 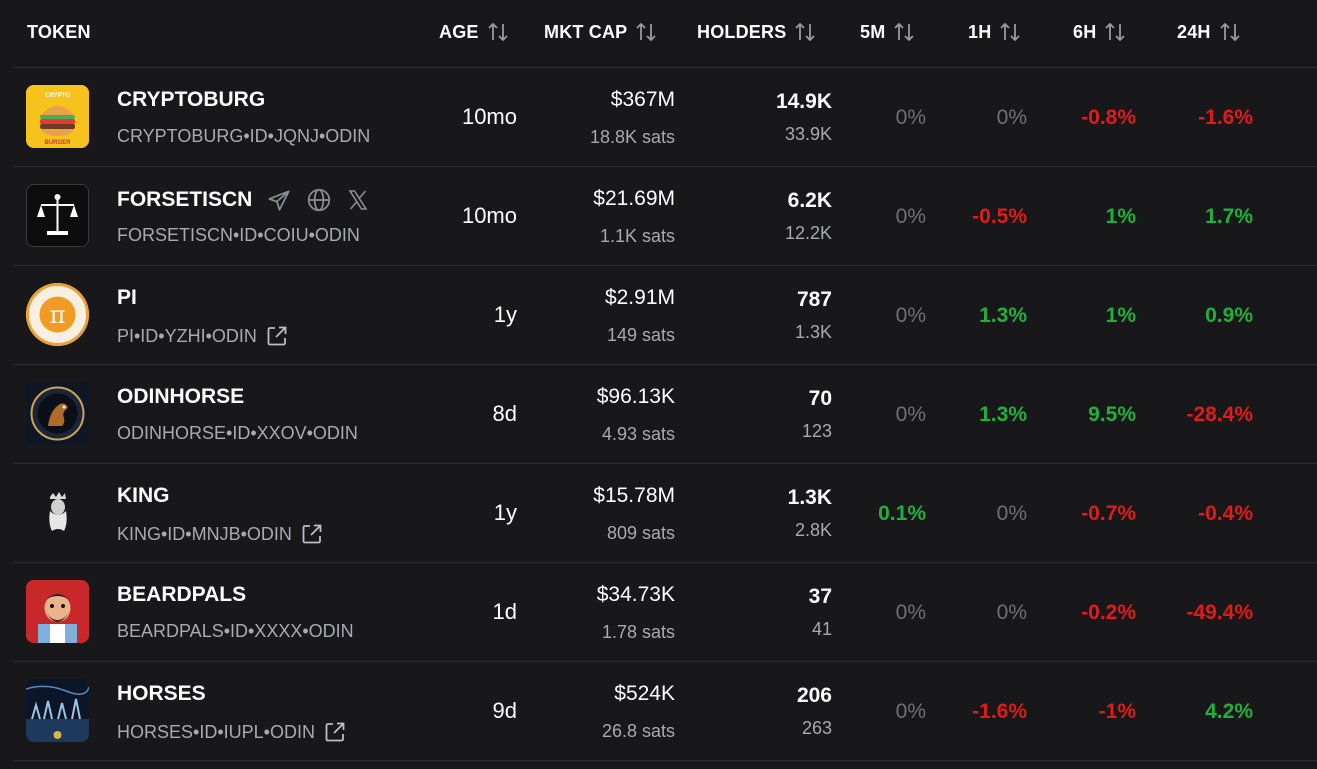 I want to click on x-icon, so click(x=358, y=200).